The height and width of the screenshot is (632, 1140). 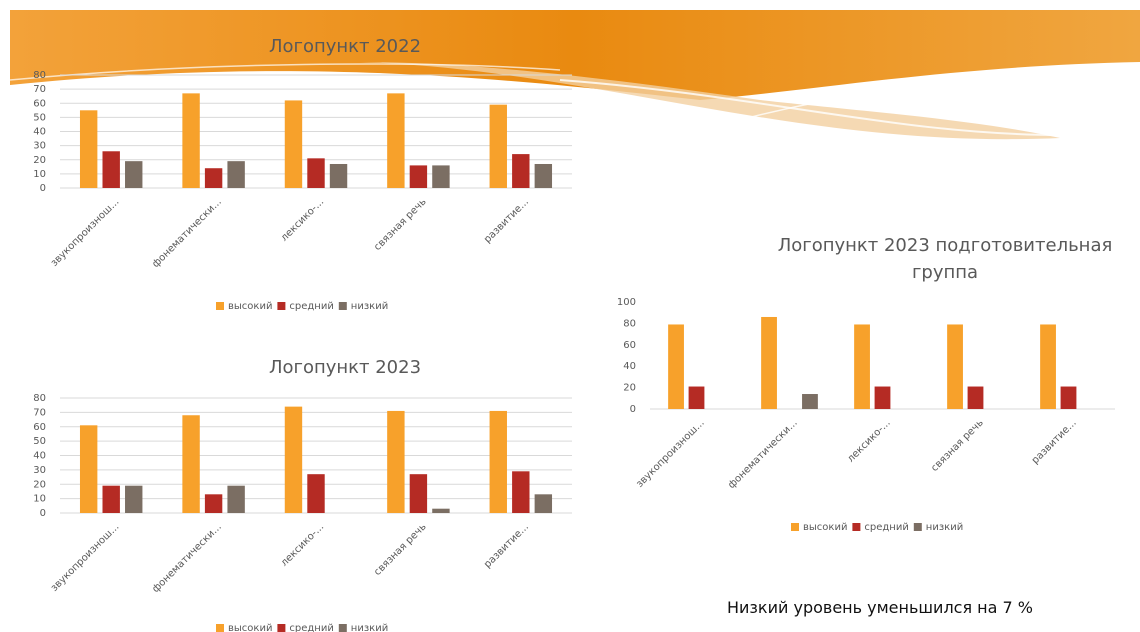 I want to click on chart-title: Логопункт 2023 подготовительная группа, so click(x=945, y=259).